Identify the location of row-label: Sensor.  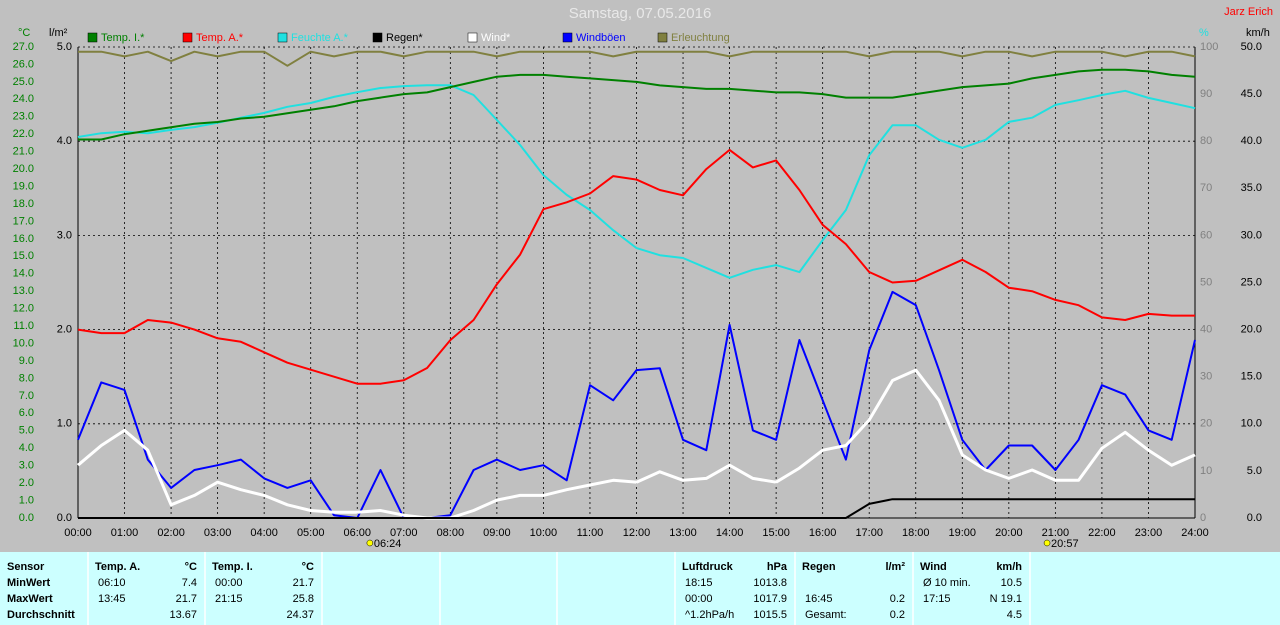
(26, 567).